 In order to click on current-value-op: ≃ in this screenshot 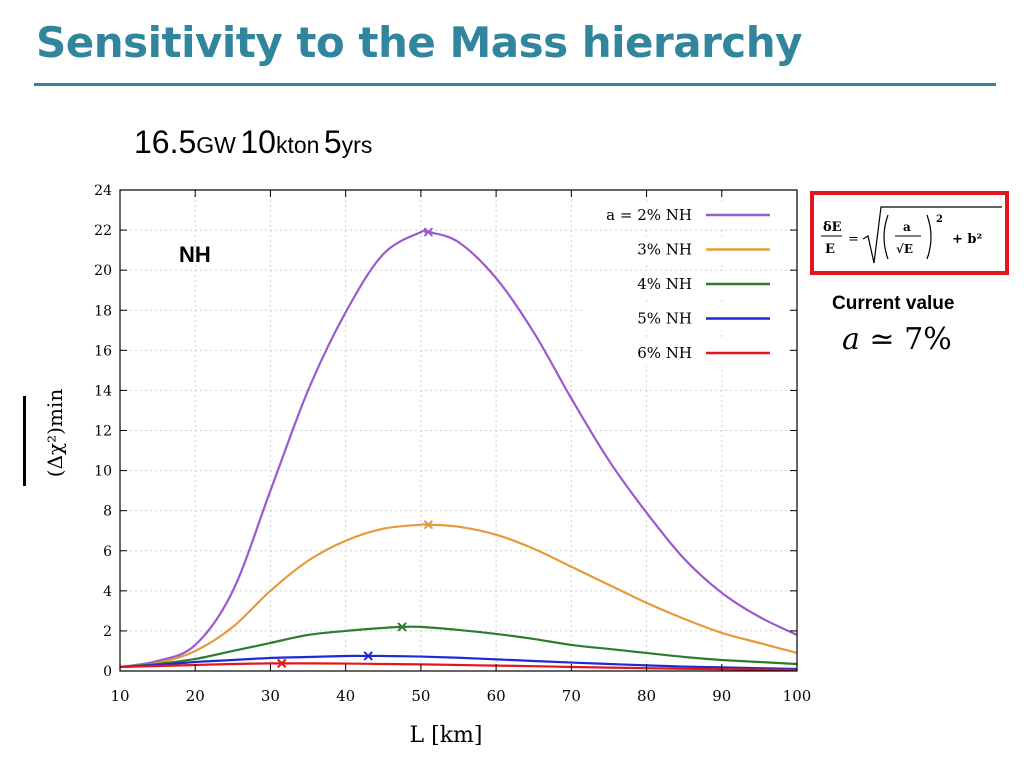, I will do `click(882, 339)`.